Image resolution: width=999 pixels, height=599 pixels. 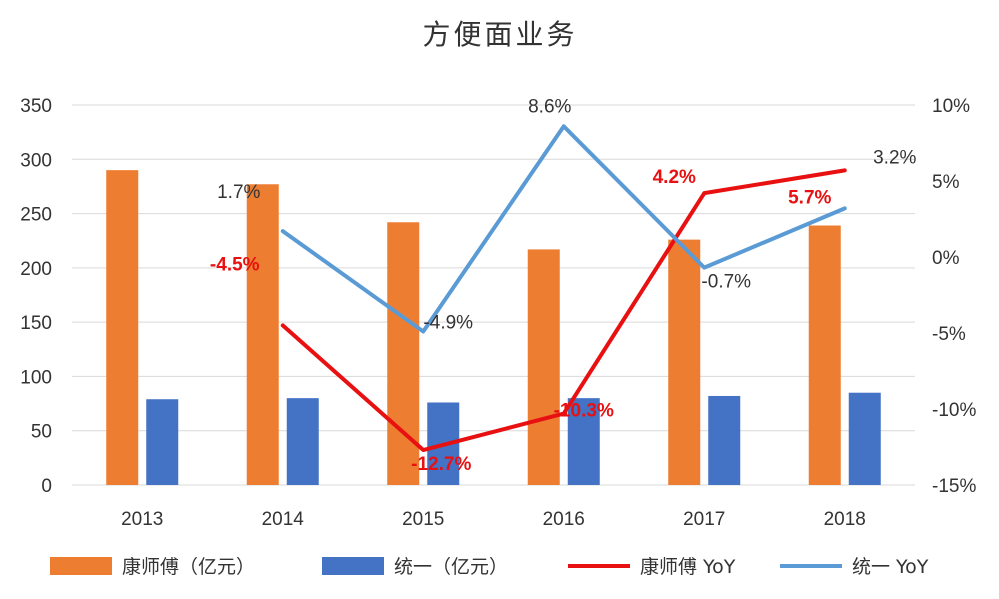 I want to click on data-label: 5.7%, so click(x=809, y=197).